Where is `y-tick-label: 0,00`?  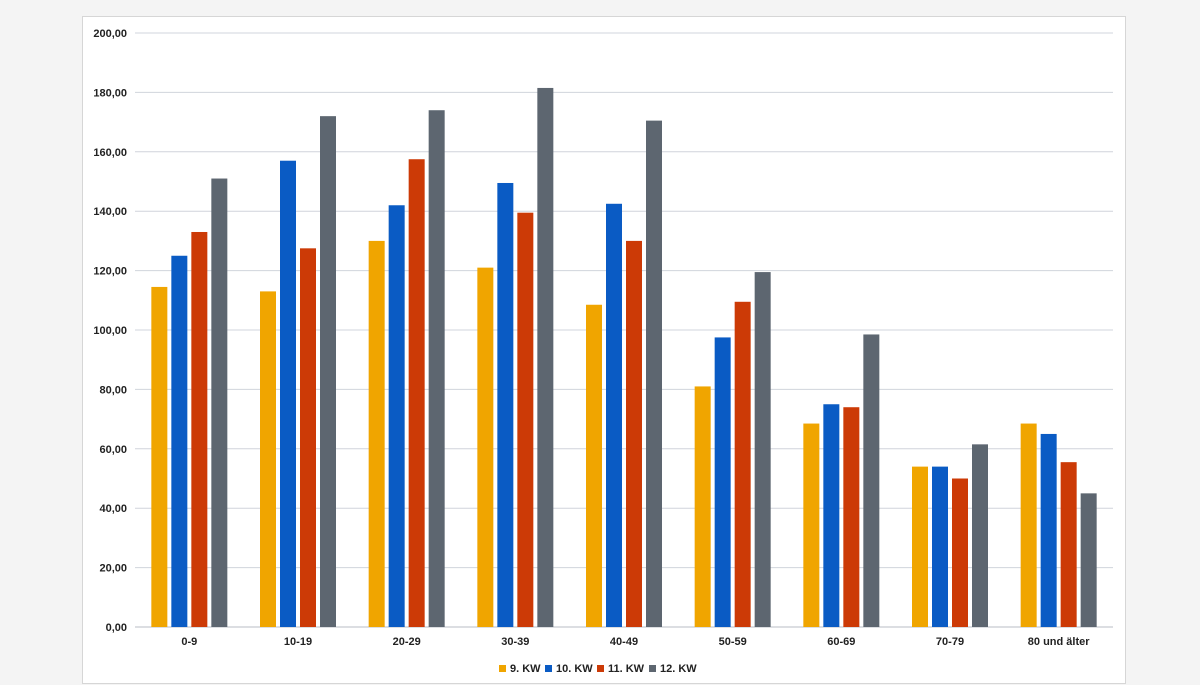
y-tick-label: 0,00 is located at coordinates (116, 628).